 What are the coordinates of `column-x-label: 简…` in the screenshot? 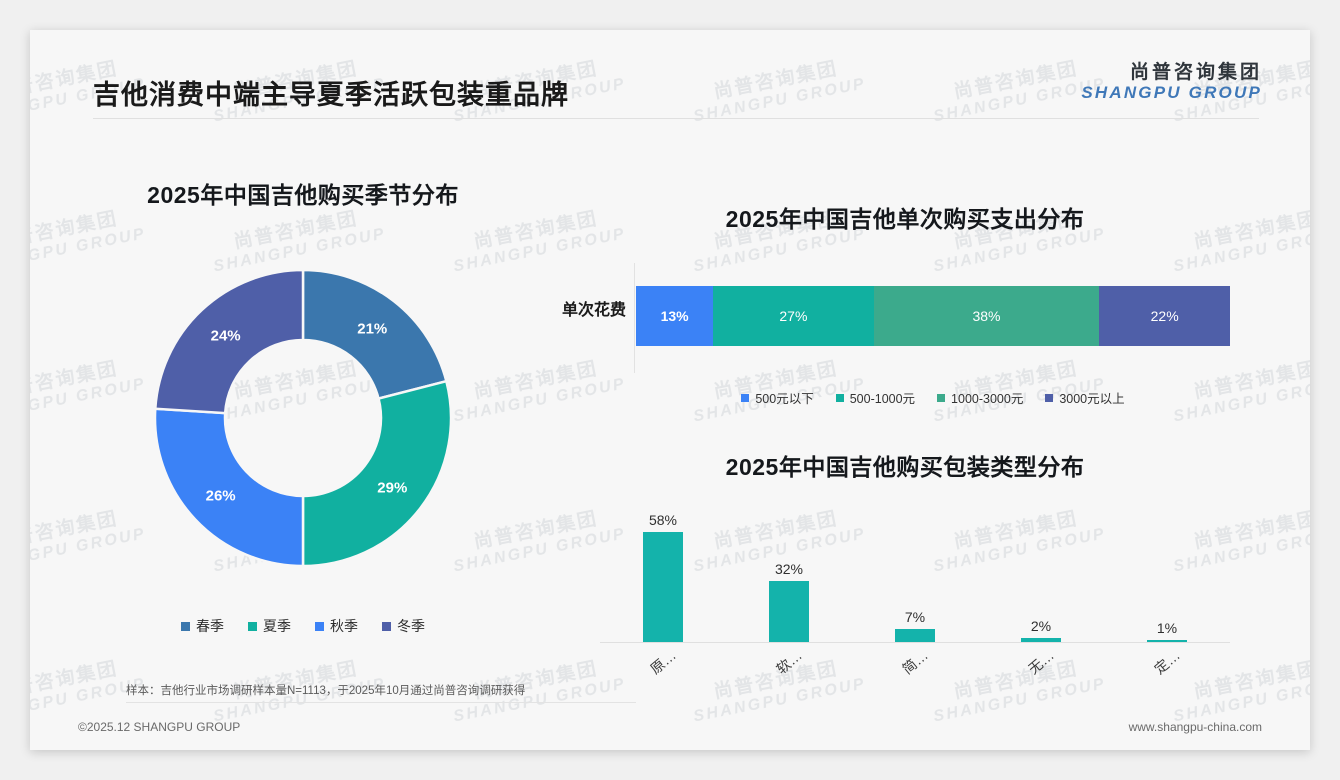 It's located at (915, 662).